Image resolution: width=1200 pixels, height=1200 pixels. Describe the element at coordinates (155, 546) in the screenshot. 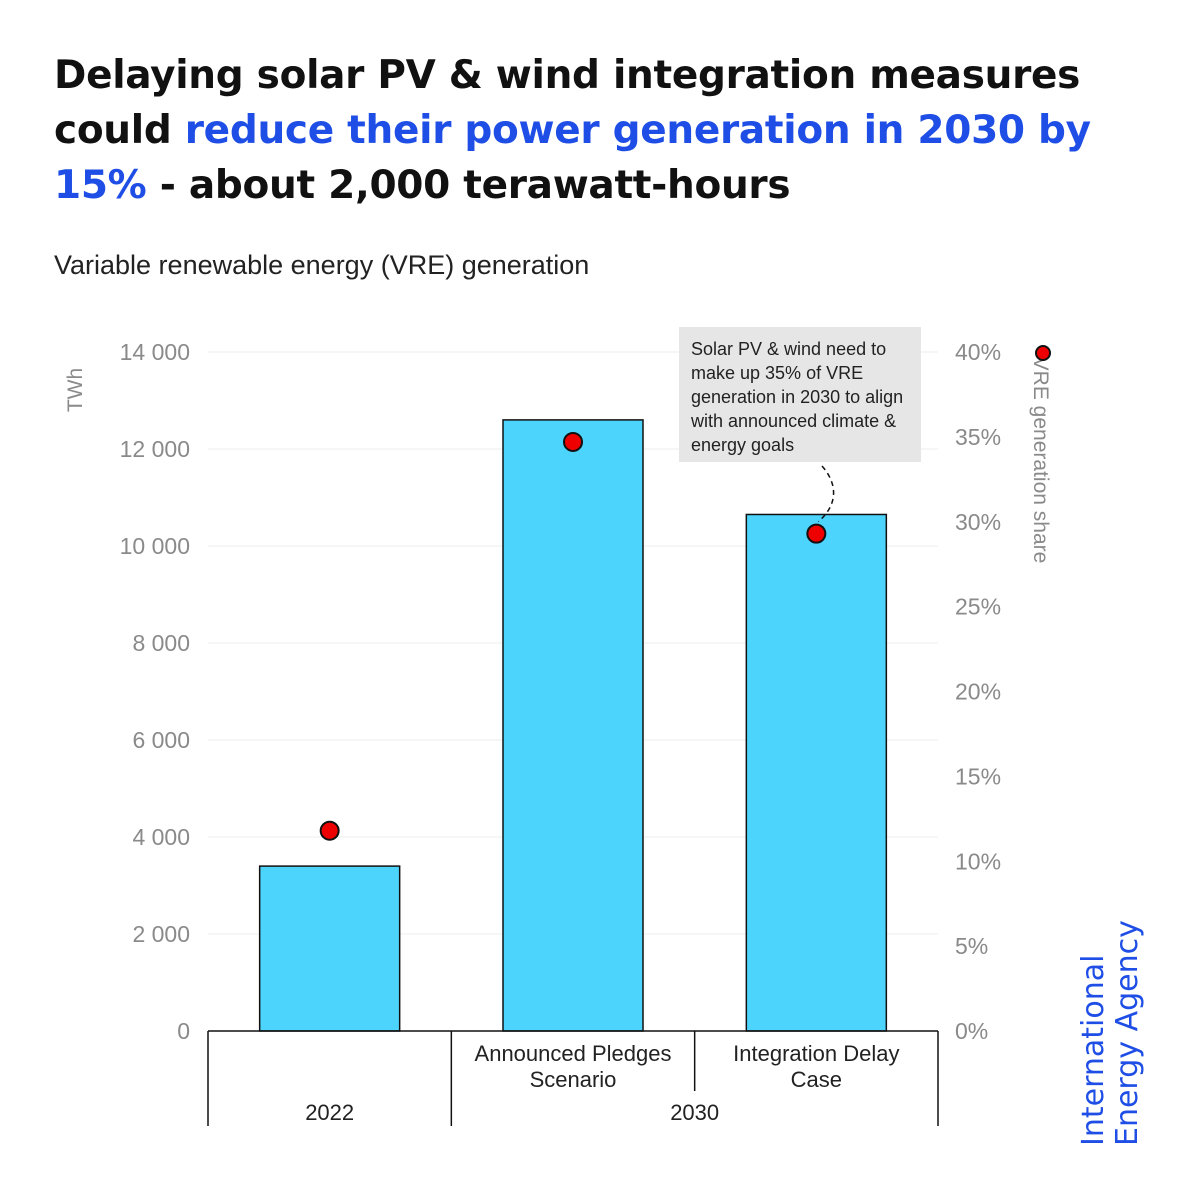

I see `y-tick-label: 10 000` at that location.